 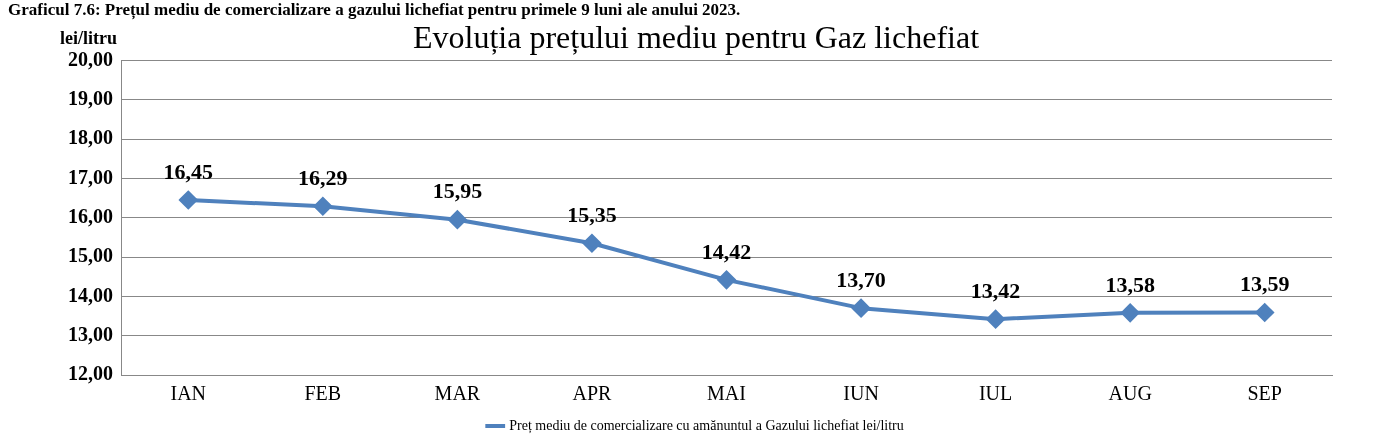 What do you see at coordinates (1264, 393) in the screenshot?
I see `x-tick-label: SEP` at bounding box center [1264, 393].